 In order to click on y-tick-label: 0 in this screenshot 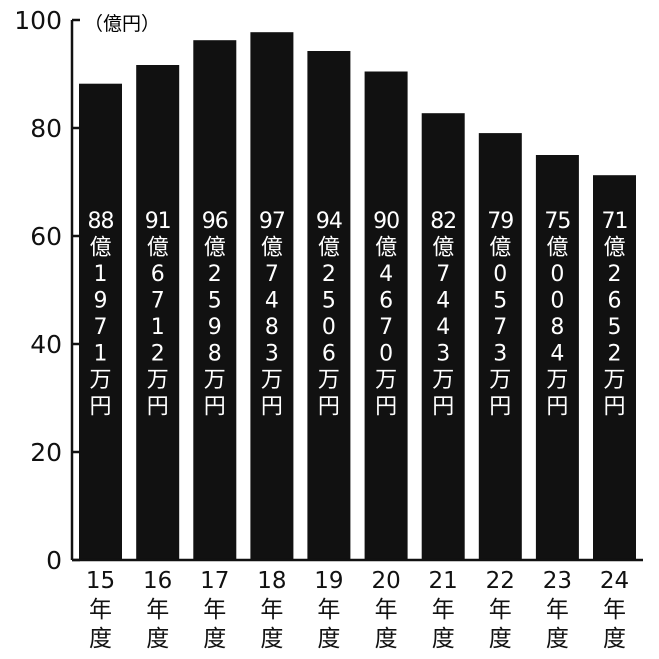, I will do `click(54, 560)`.